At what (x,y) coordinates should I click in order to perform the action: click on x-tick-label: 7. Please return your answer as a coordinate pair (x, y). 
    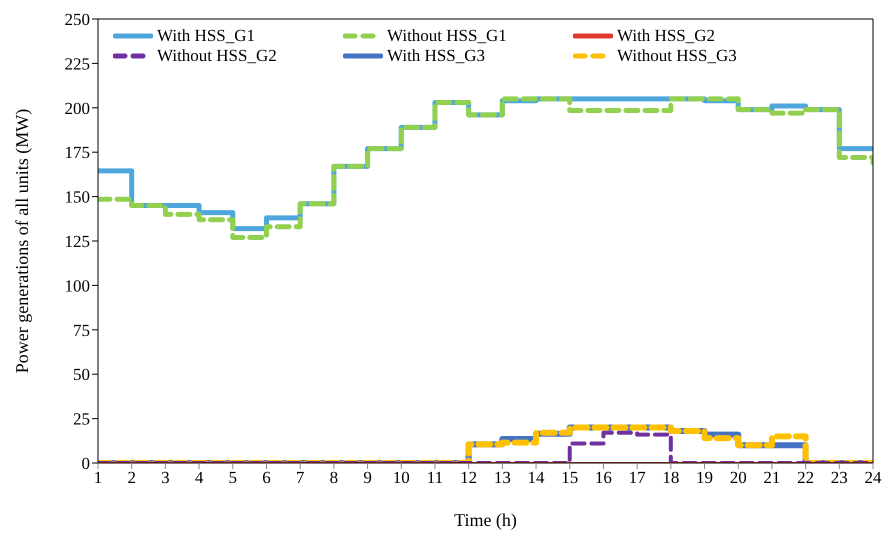
    Looking at the image, I should click on (300, 478).